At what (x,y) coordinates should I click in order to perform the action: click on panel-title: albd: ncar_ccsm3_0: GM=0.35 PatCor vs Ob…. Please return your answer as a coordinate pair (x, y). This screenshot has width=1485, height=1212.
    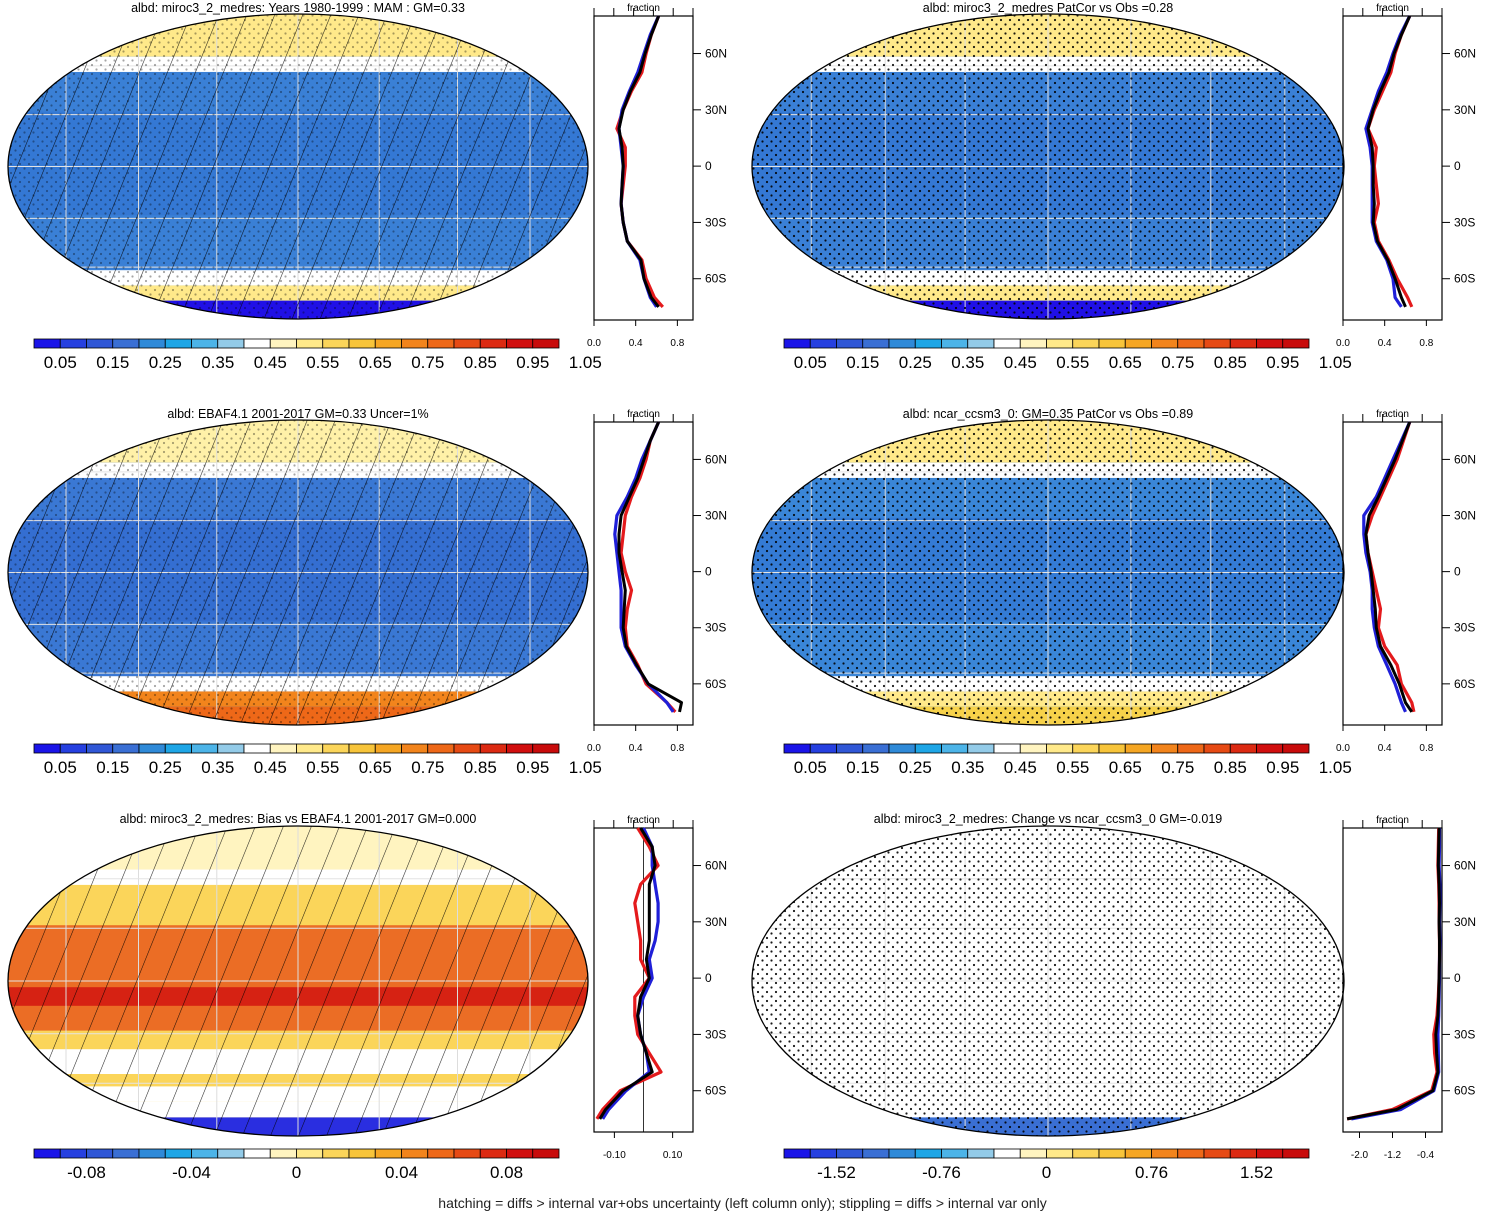
    Looking at the image, I should click on (1048, 414).